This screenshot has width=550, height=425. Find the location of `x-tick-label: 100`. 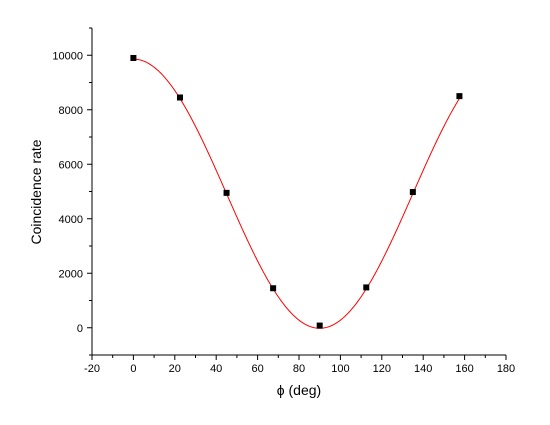

x-tick-label: 100 is located at coordinates (340, 369).